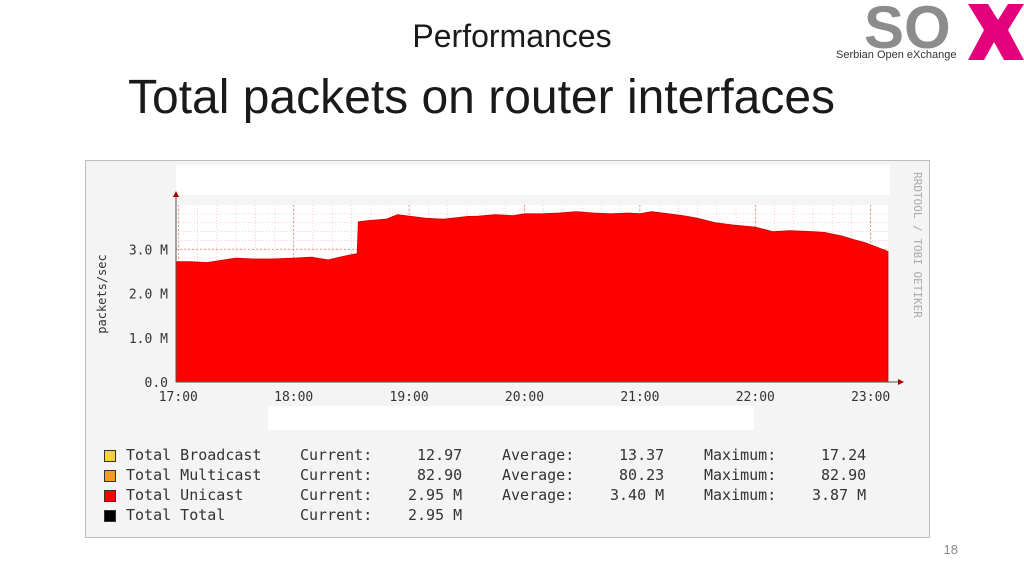  I want to click on legend-maximum-value: 17.24, so click(839, 455).